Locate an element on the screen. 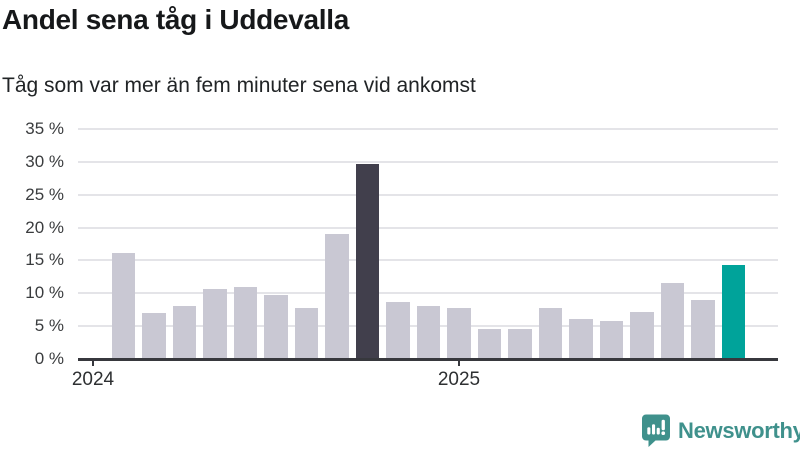 This screenshot has height=450, width=800. bar-latest-teal is located at coordinates (733, 312).